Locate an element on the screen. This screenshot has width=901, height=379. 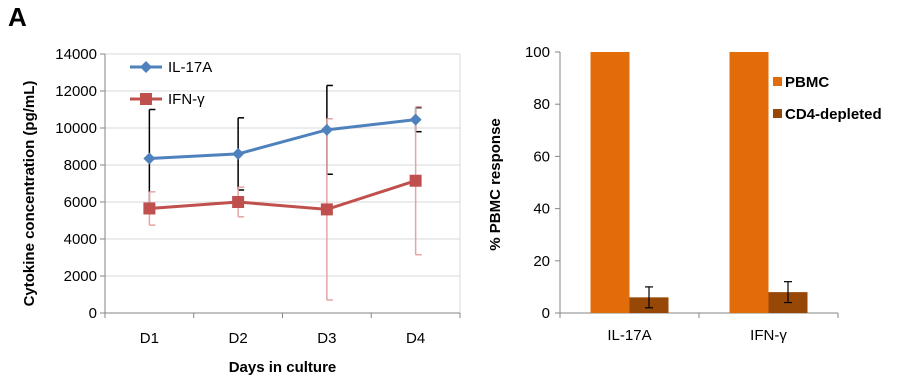
y-axis-title: % PBMC response is located at coordinates (495, 184).